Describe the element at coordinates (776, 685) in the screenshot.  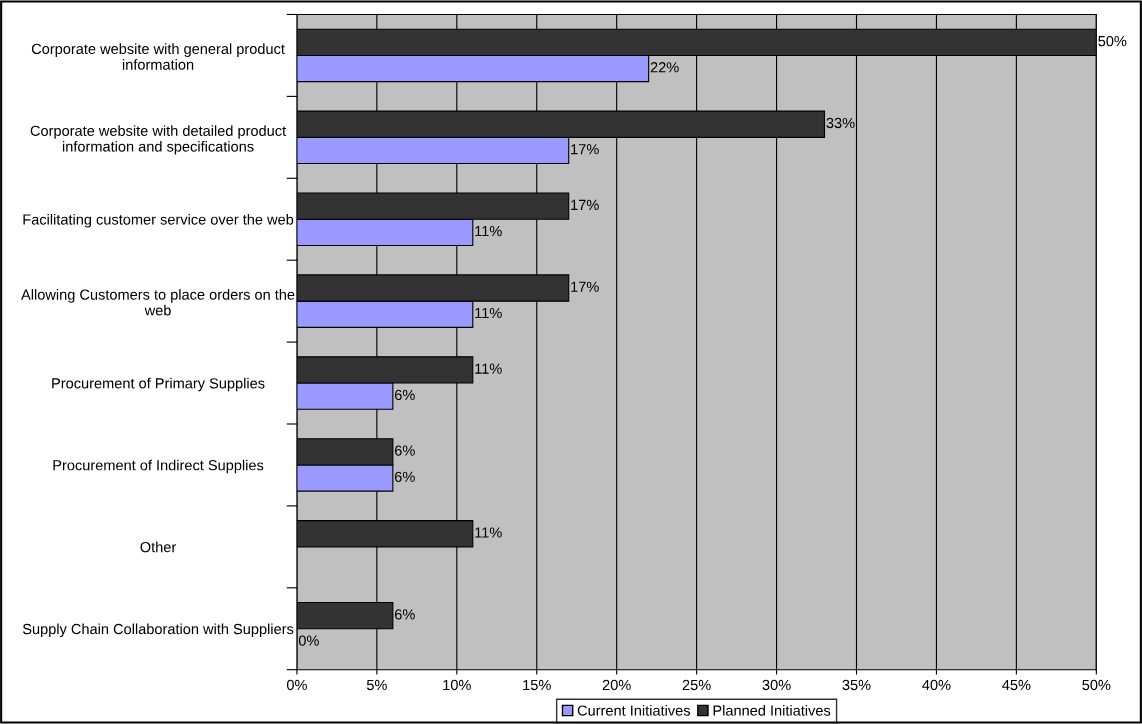
I see `x-tick-label: 30%` at that location.